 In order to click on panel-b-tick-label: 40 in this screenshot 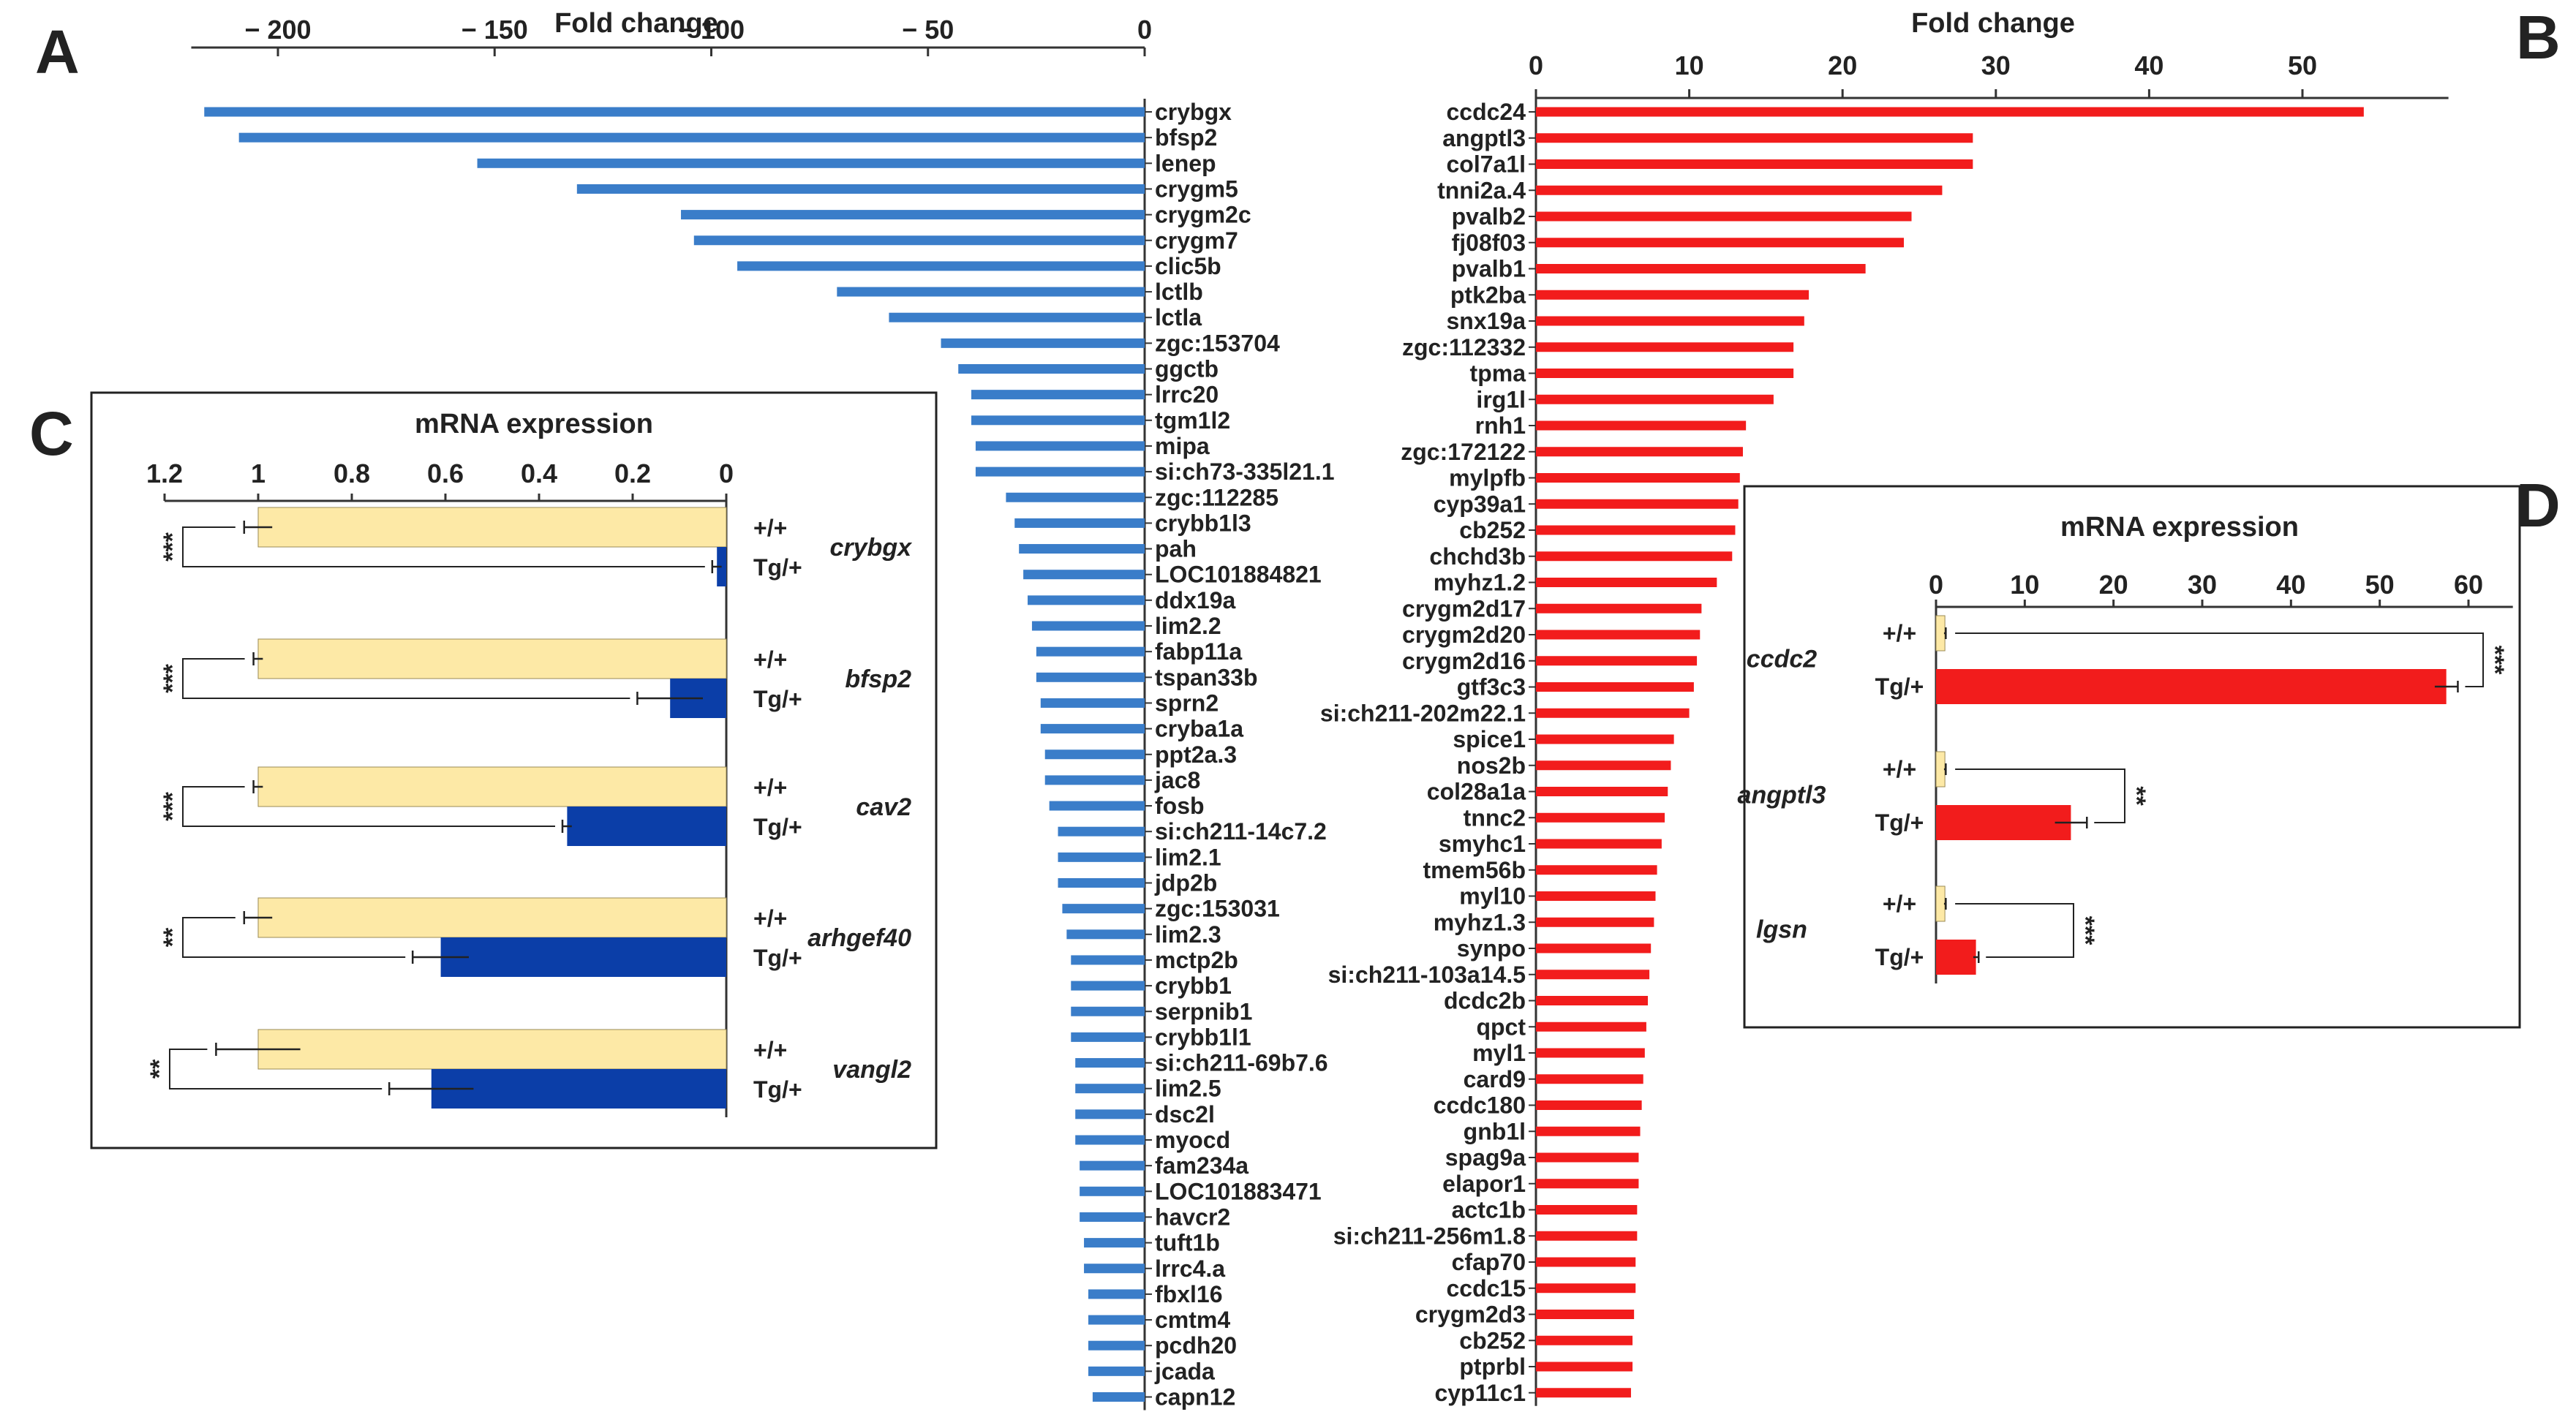, I will do `click(2148, 65)`.